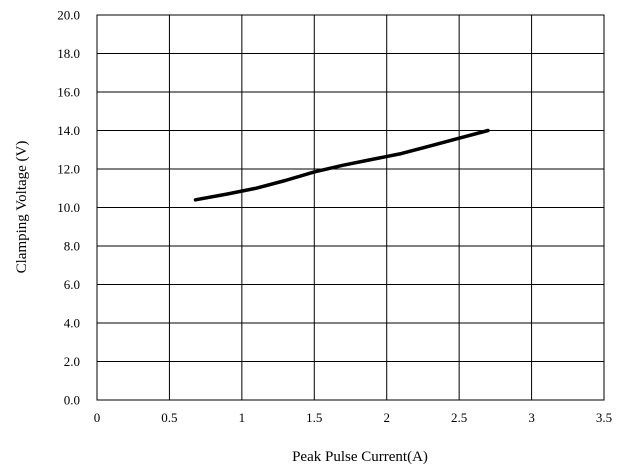 The image size is (628, 468). Describe the element at coordinates (68, 130) in the screenshot. I see `y-tick-label: 14.0` at that location.